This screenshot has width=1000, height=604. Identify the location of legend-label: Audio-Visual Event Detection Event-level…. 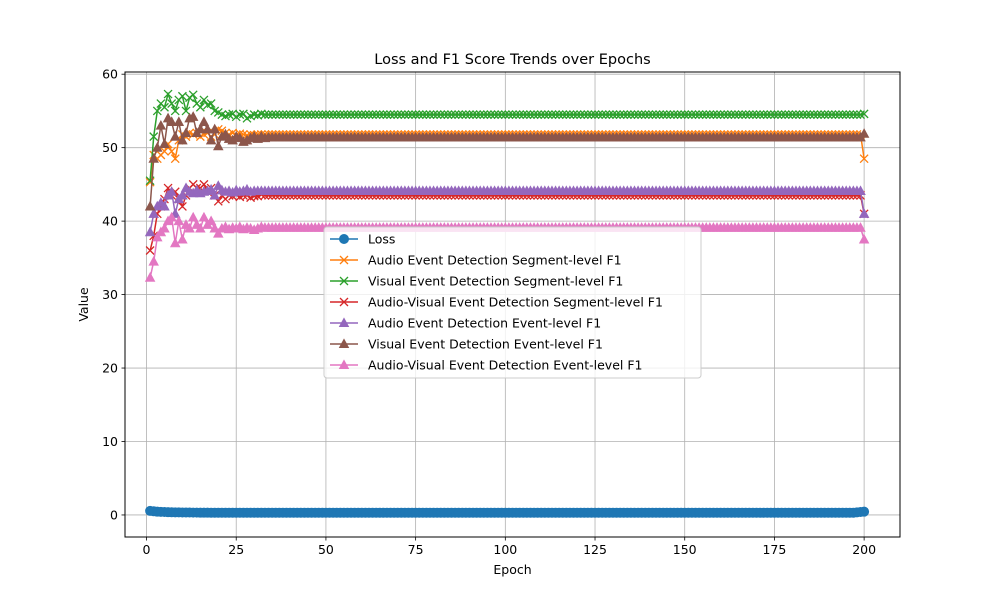
(505, 365).